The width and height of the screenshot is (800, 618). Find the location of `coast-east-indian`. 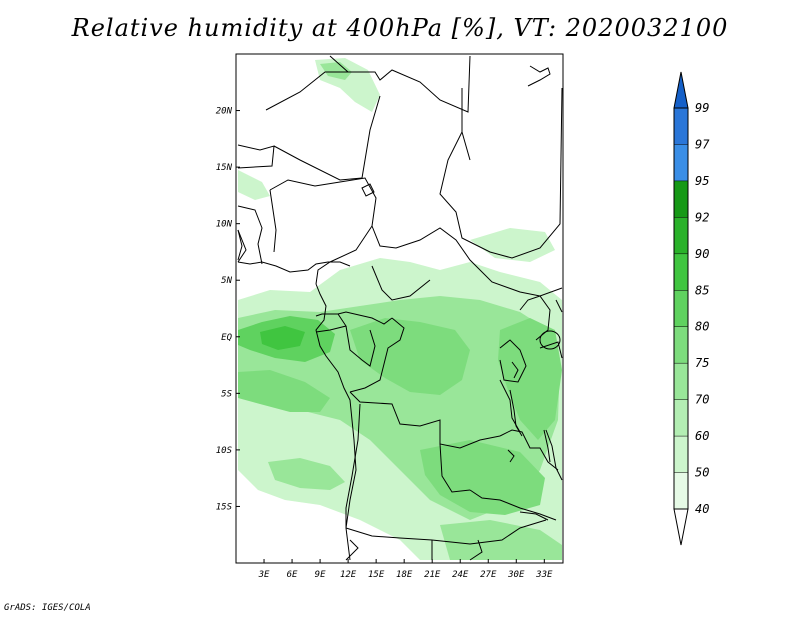

coast-east-indian is located at coordinates (559, 306).